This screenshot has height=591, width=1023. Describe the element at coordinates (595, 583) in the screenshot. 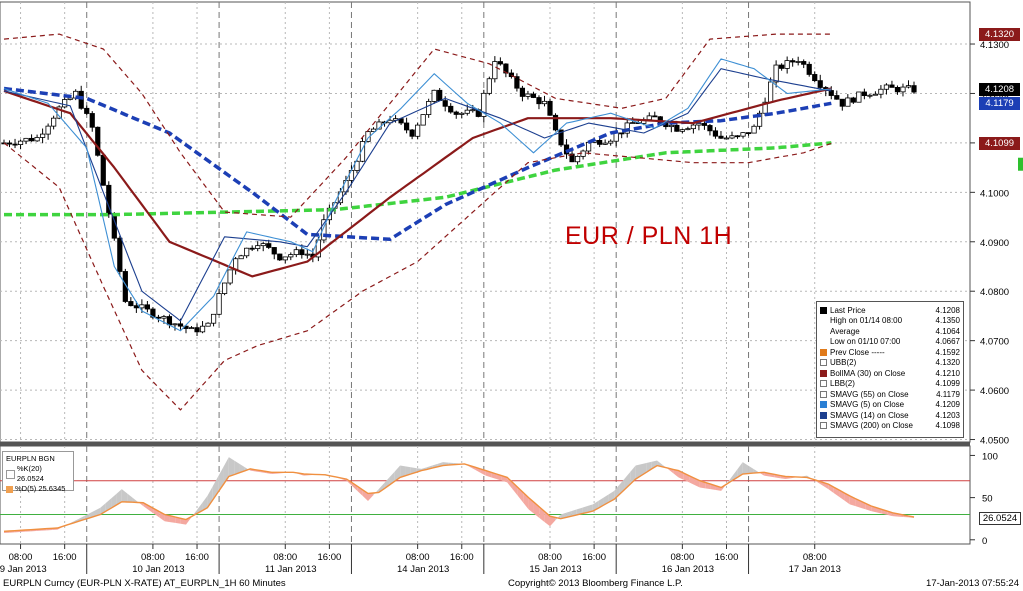

I see `copyright-footer: Copyright© 2013 Bloomberg Finance L.P.` at that location.